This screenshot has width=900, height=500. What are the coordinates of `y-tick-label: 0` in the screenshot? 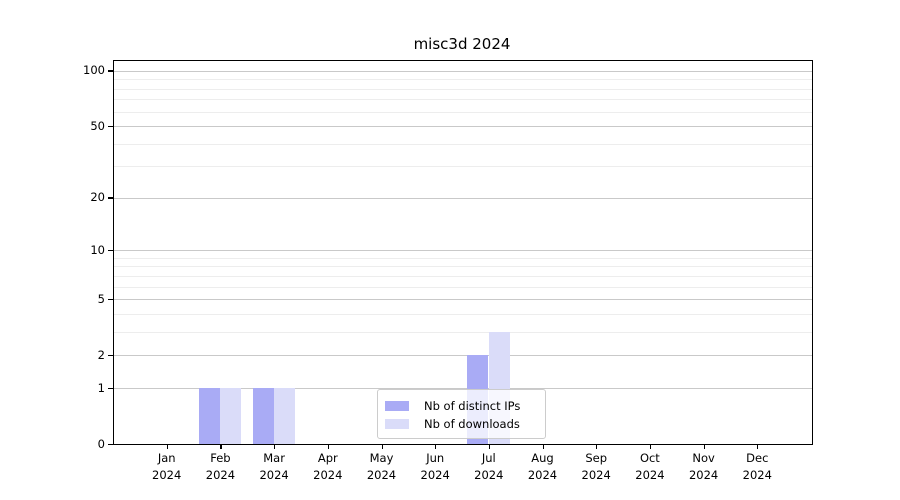 It's located at (101, 443).